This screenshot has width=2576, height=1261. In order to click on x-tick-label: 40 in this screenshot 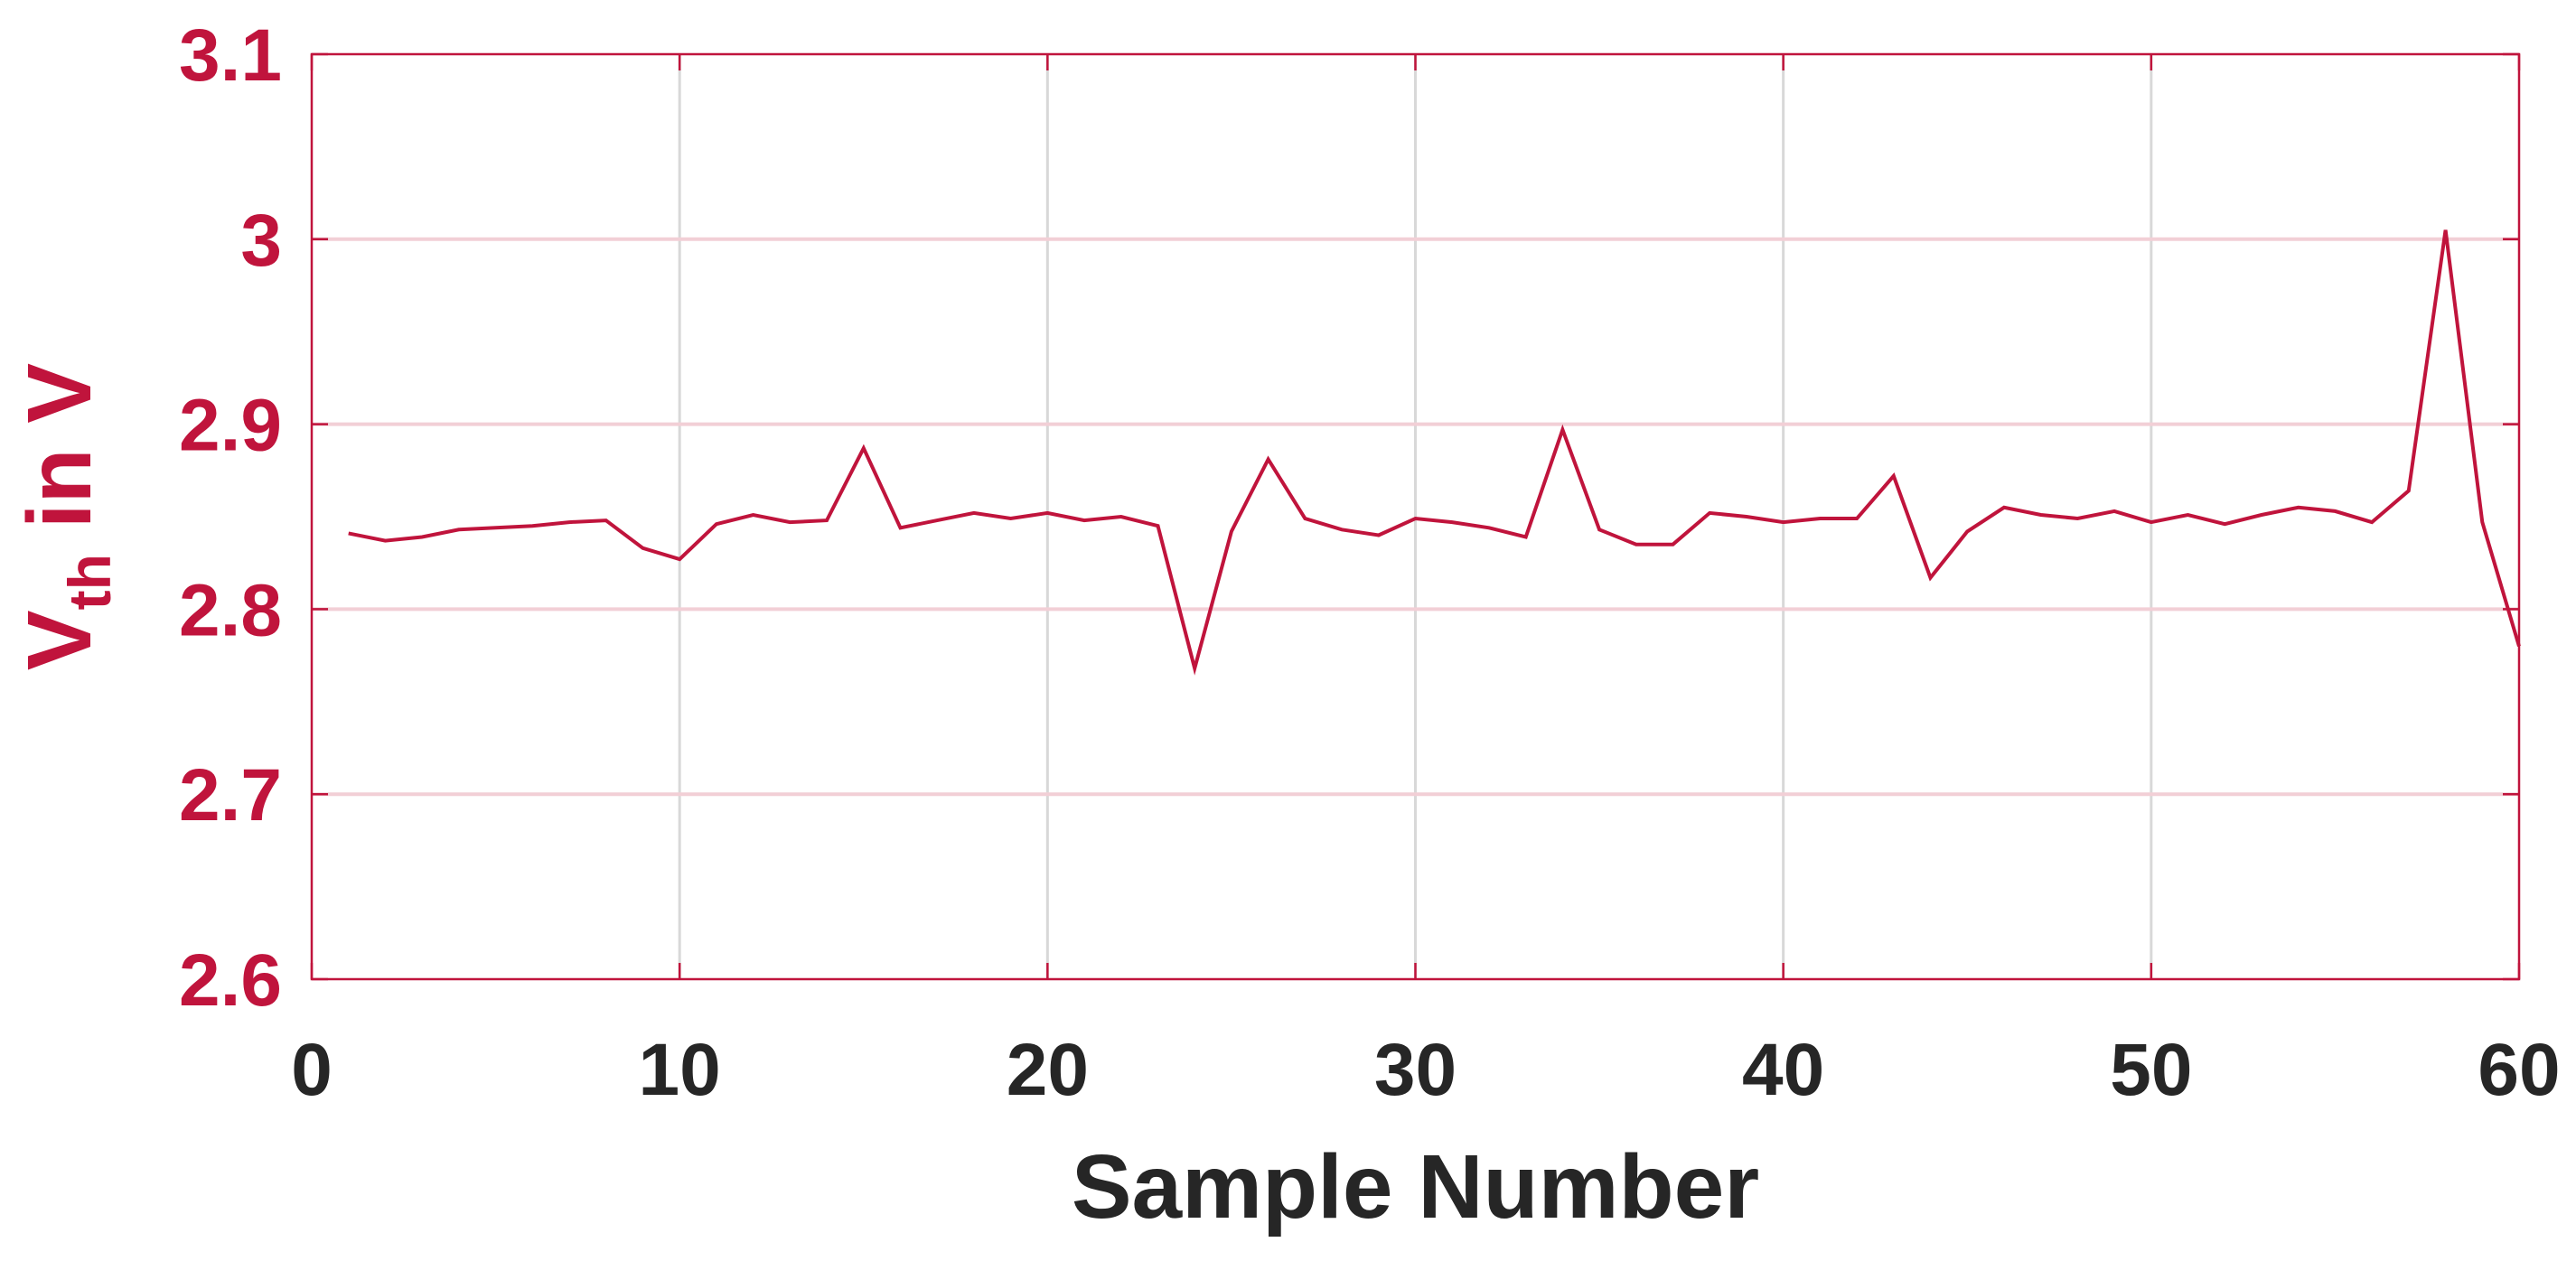, I will do `click(1783, 1070)`.